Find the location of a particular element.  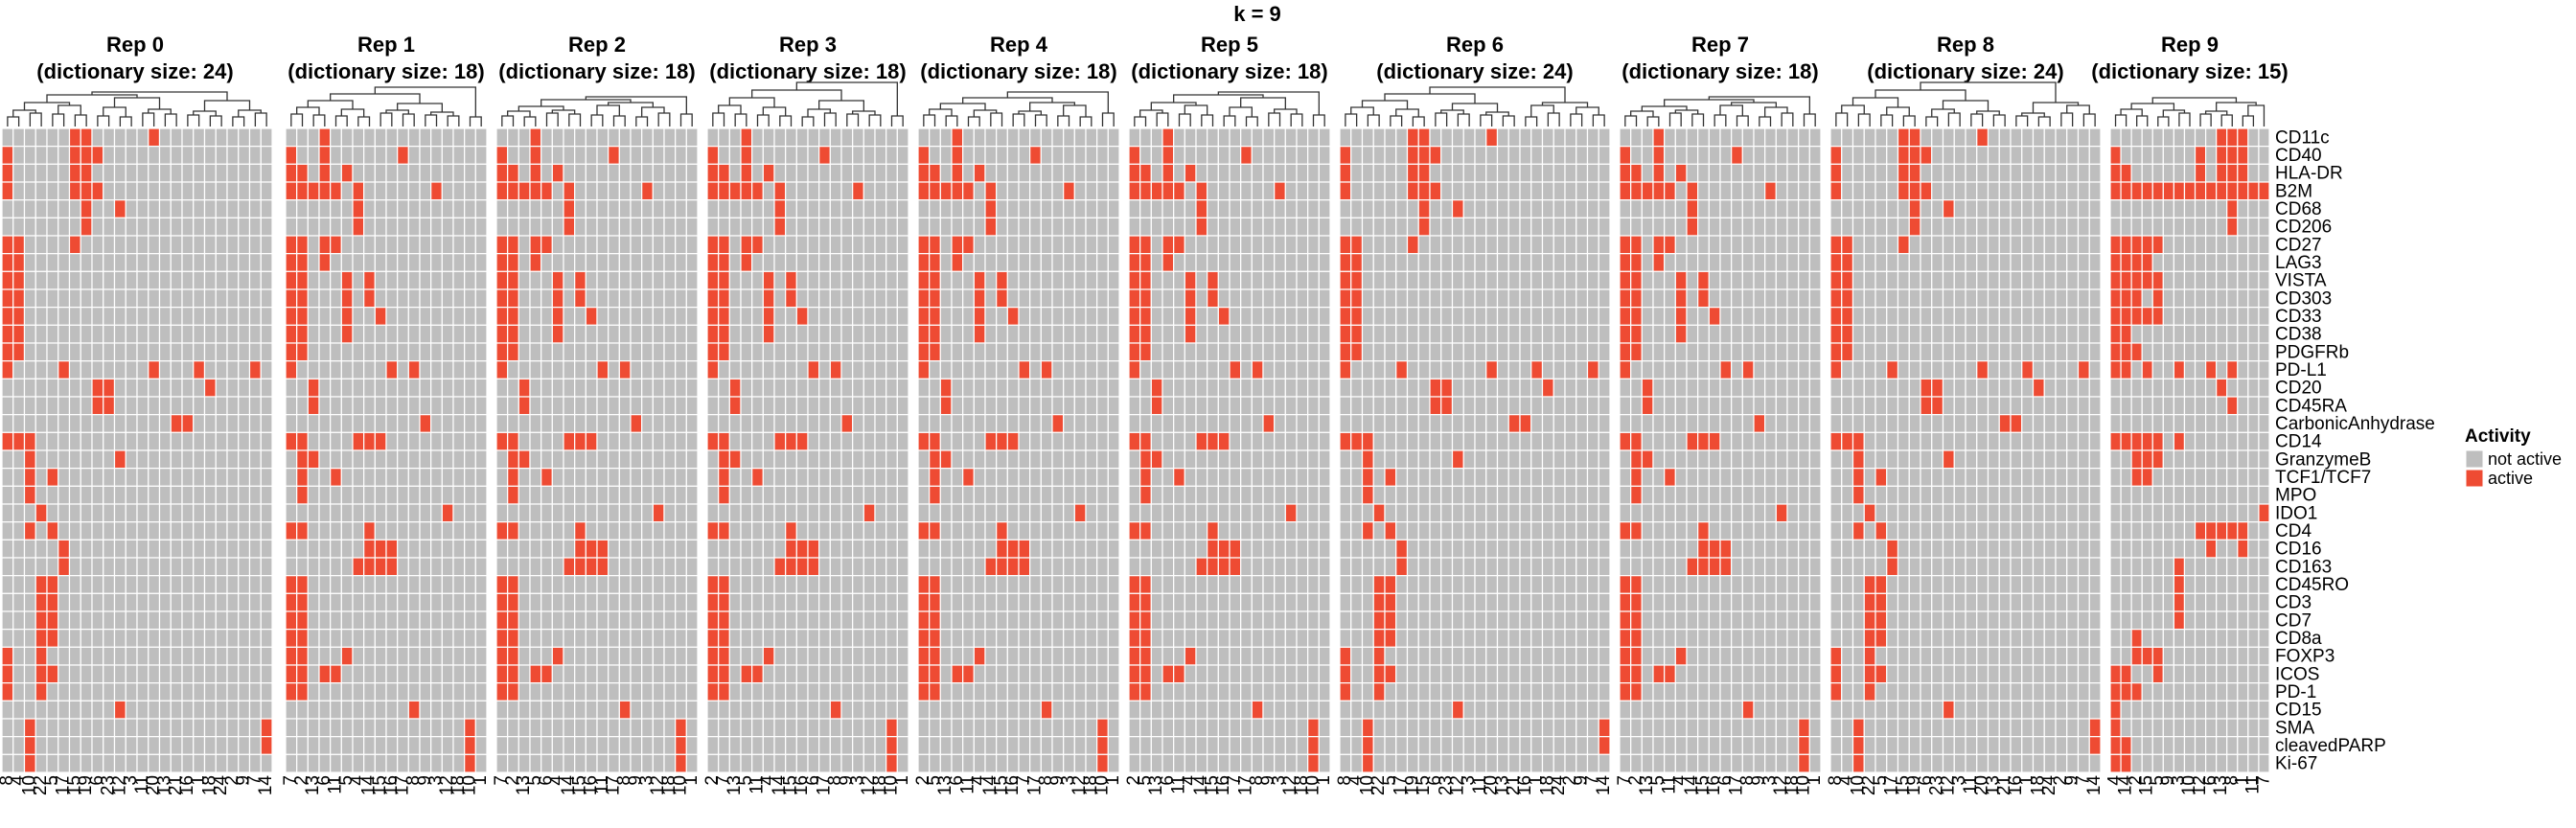

dendrogram-branch is located at coordinates (364, 121).